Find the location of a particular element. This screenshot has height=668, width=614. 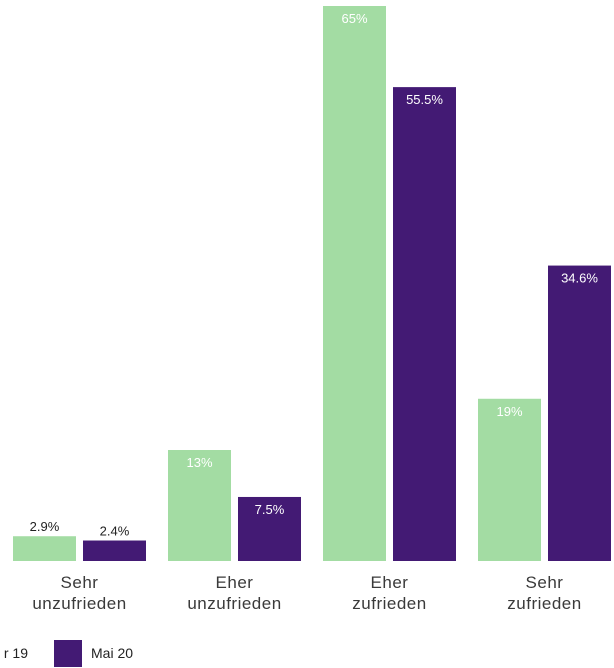

data-label-2-1: 2.4% is located at coordinates (115, 531).